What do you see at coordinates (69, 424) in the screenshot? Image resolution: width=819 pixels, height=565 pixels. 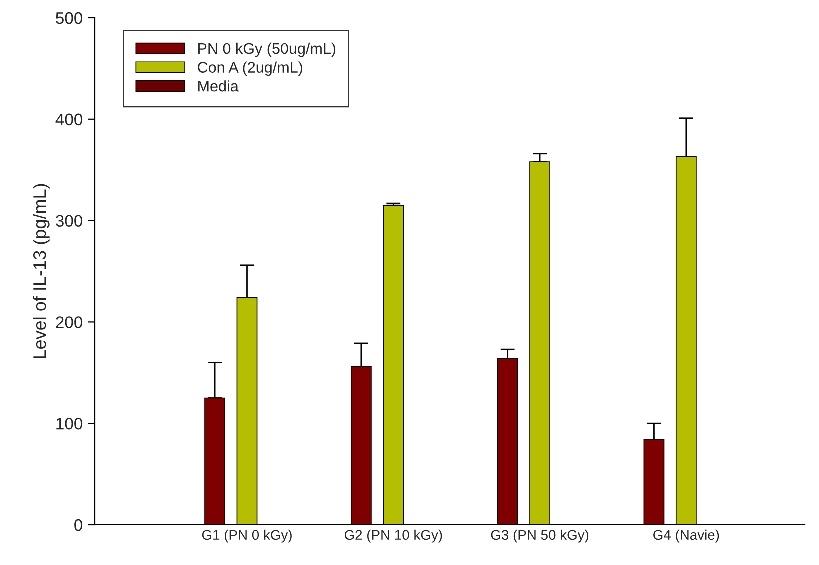 I see `y-tick-label: 100` at bounding box center [69, 424].